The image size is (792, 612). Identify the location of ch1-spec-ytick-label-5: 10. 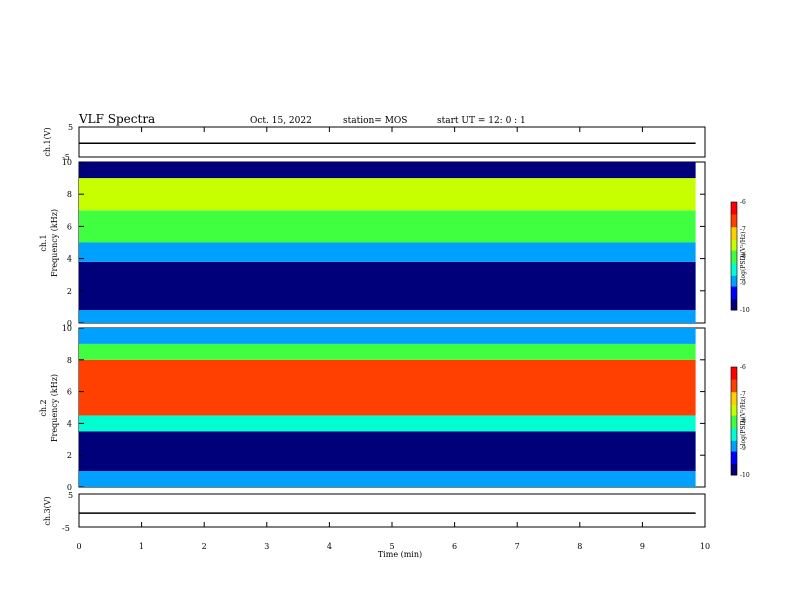
(67, 162).